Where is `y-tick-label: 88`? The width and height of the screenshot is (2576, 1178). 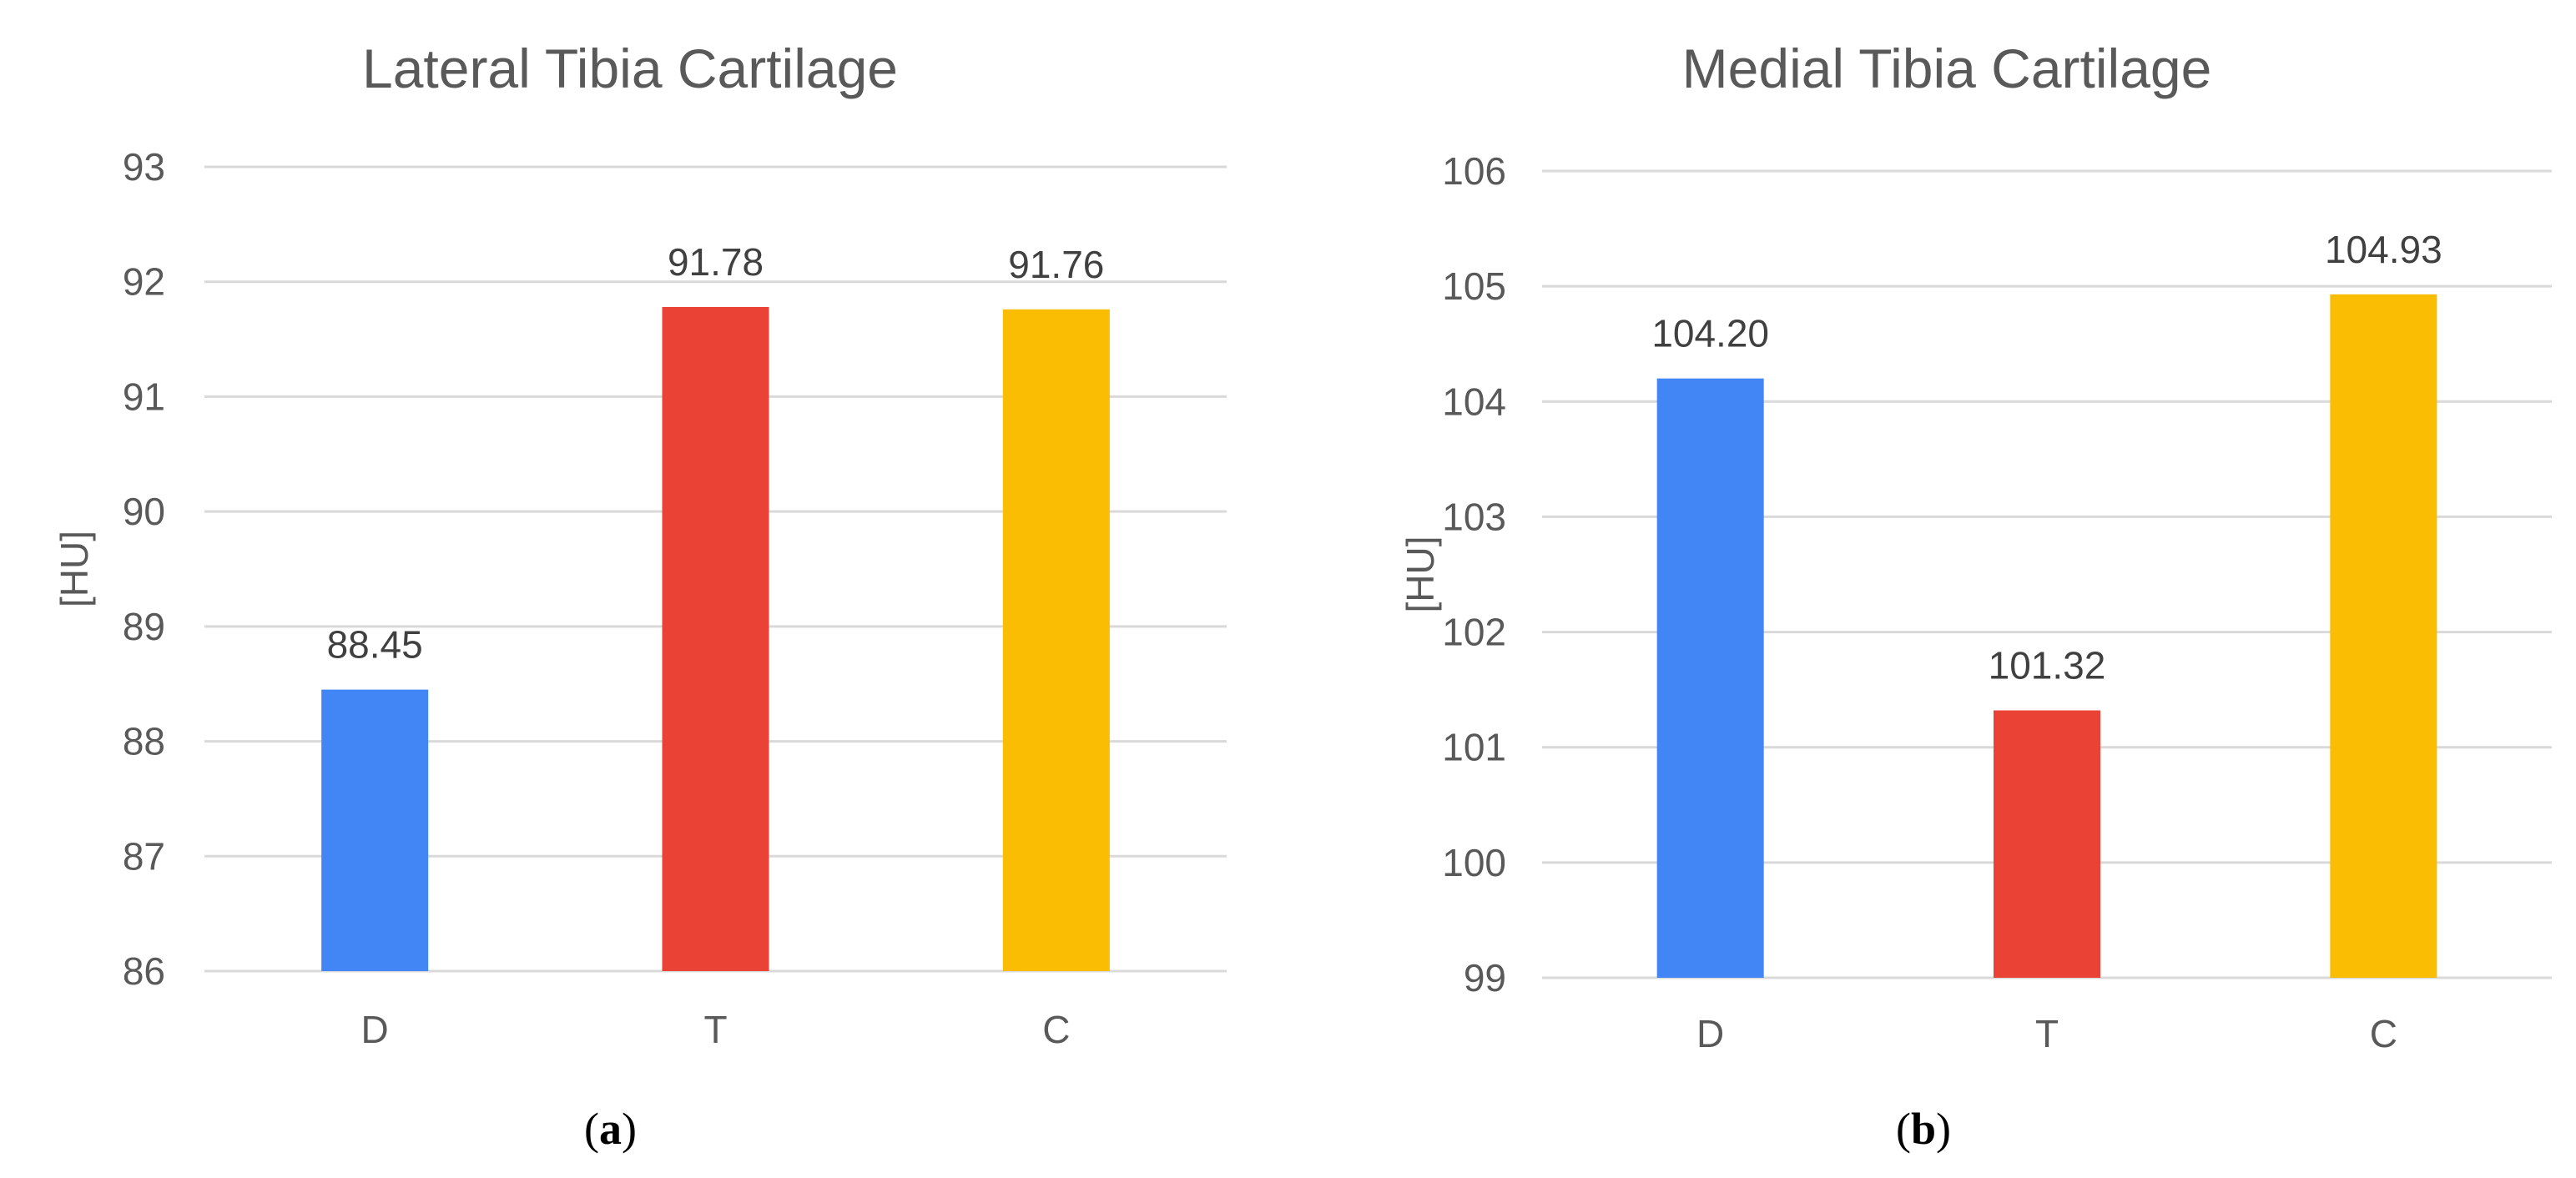 y-tick-label: 88 is located at coordinates (144, 741).